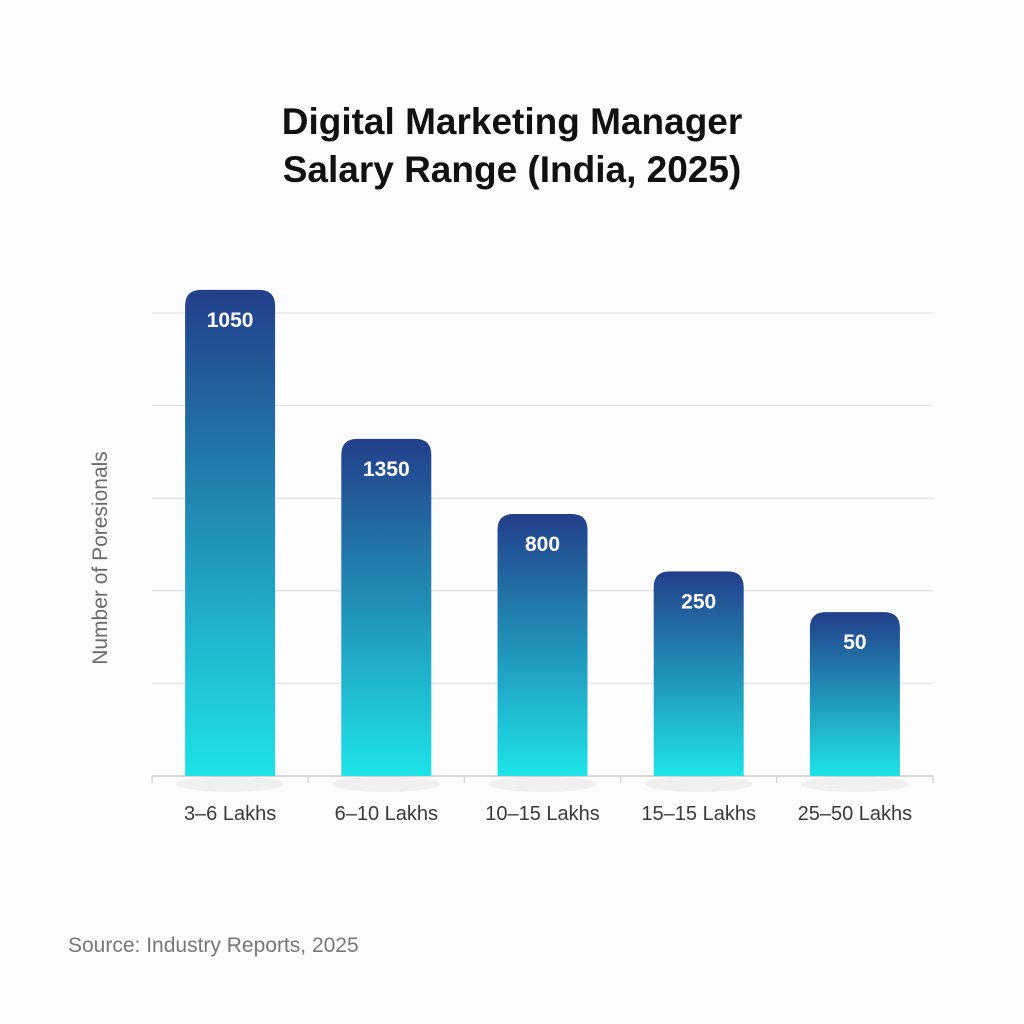 Image resolution: width=1024 pixels, height=1024 pixels. Describe the element at coordinates (698, 814) in the screenshot. I see `x-tick-label: 15–15 Lakhs` at that location.